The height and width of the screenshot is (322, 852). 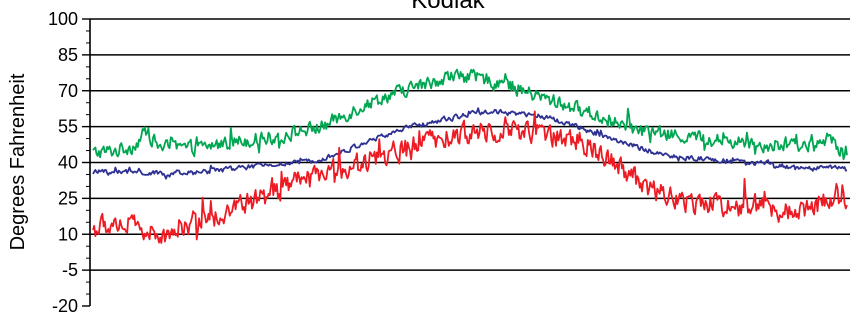 I want to click on y-tick-label: 100, so click(x=63, y=19).